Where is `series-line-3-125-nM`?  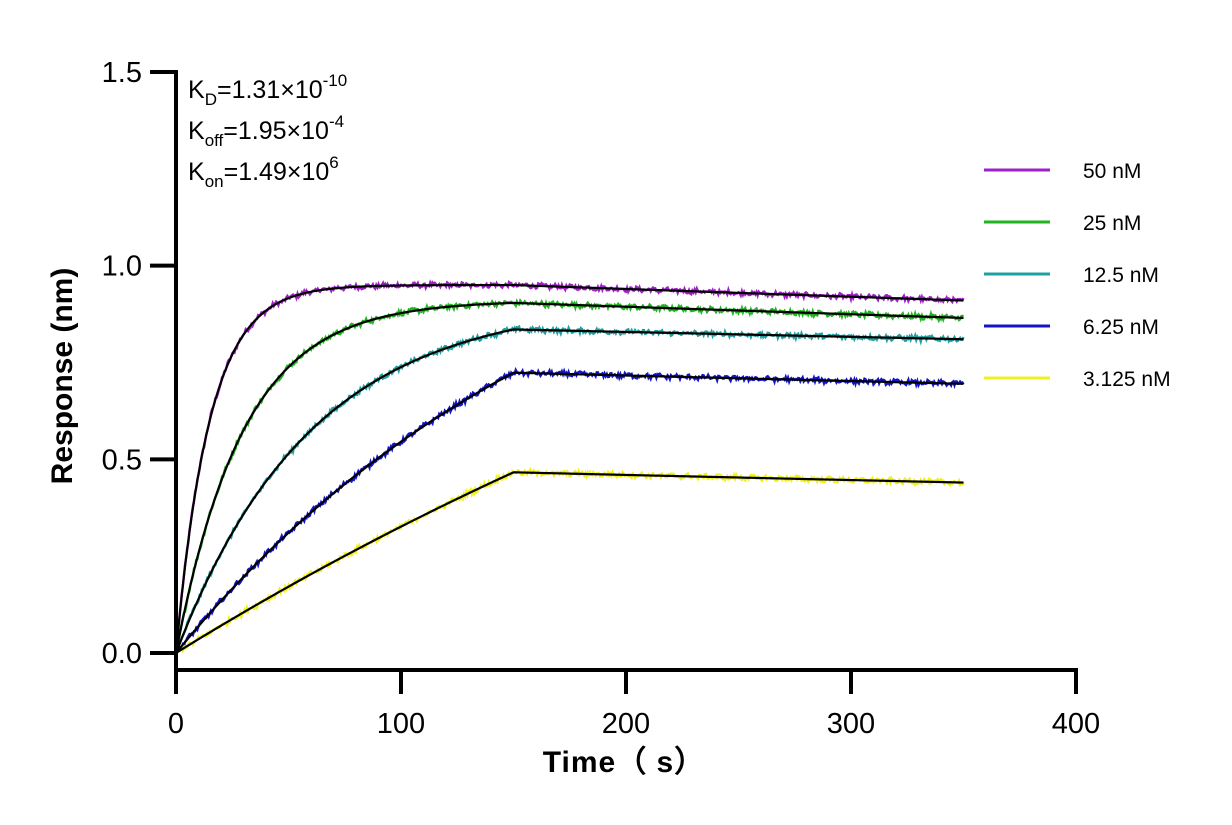
series-line-3-125-nM is located at coordinates (570, 560).